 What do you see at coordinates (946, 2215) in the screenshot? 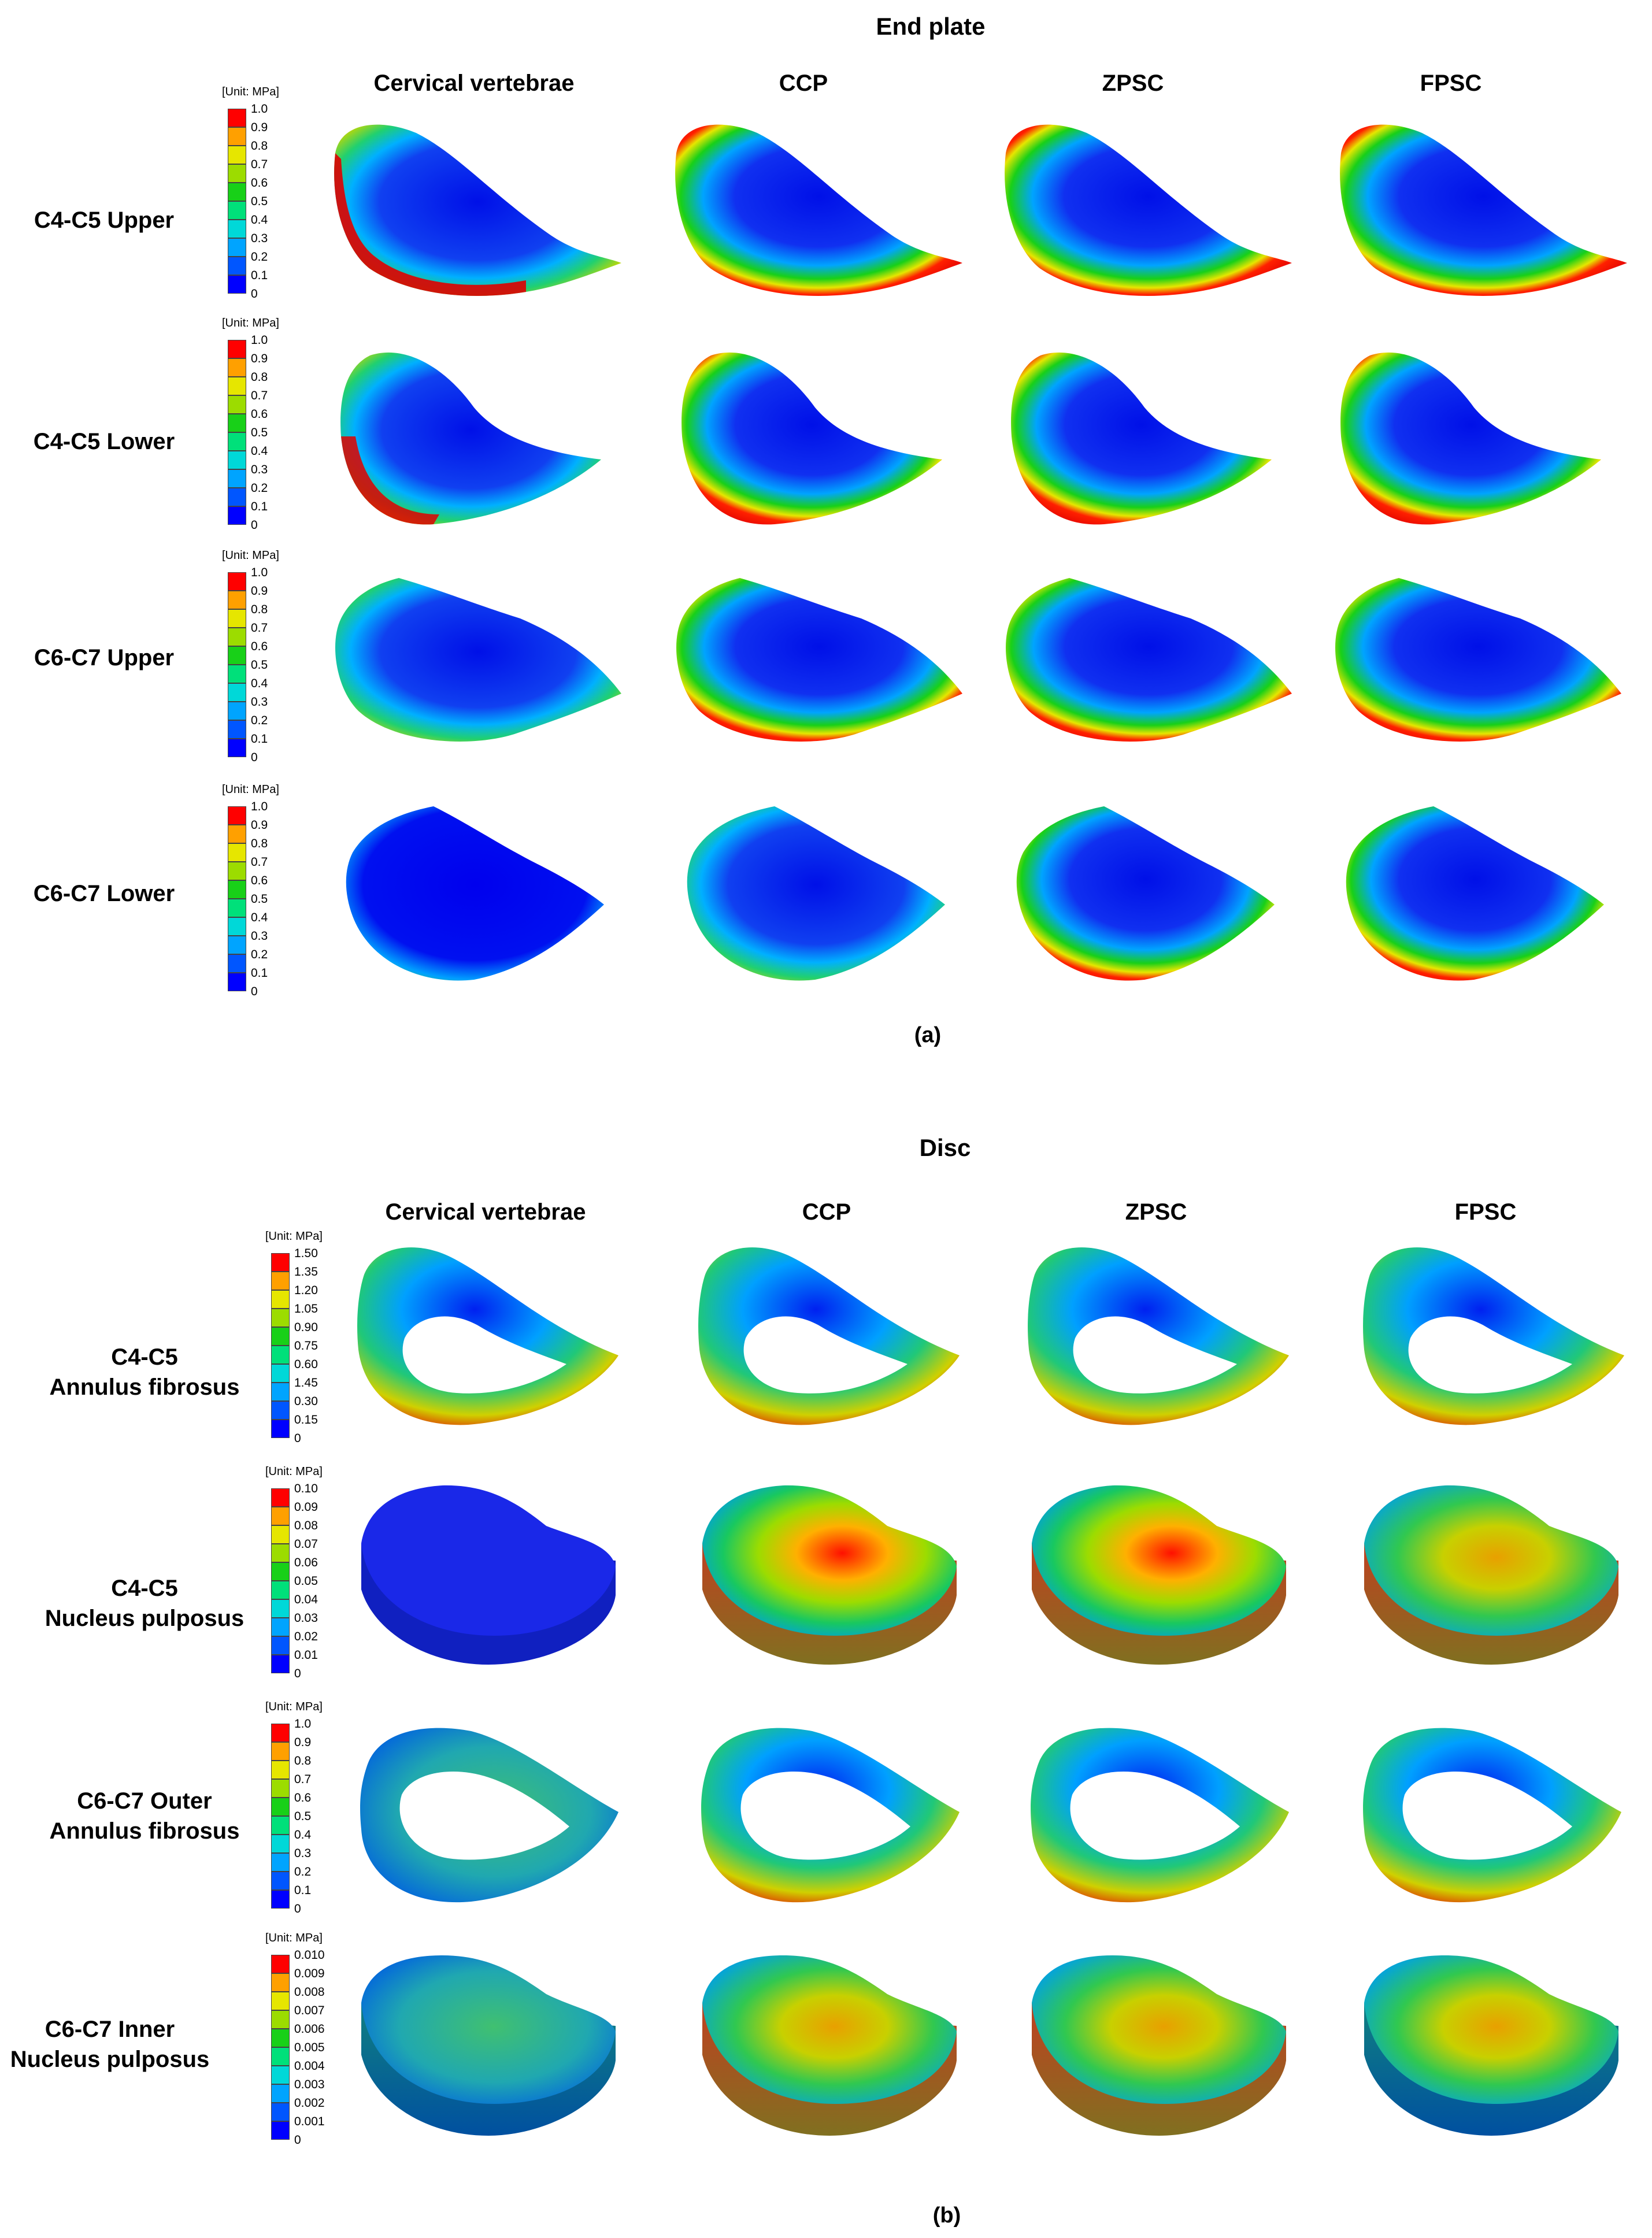
I see `panel-b-caption: (b)` at bounding box center [946, 2215].